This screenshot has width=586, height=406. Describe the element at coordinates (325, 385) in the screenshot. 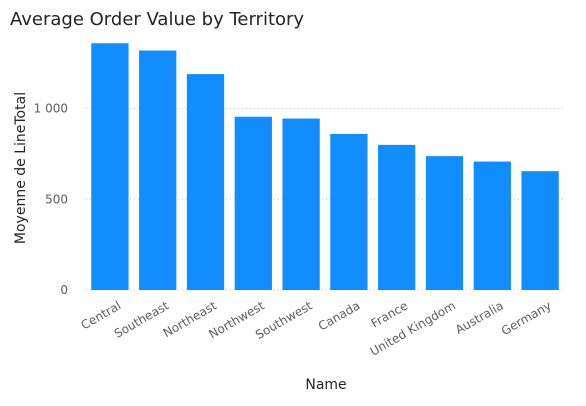

I see `x-axis-title: Name` at that location.